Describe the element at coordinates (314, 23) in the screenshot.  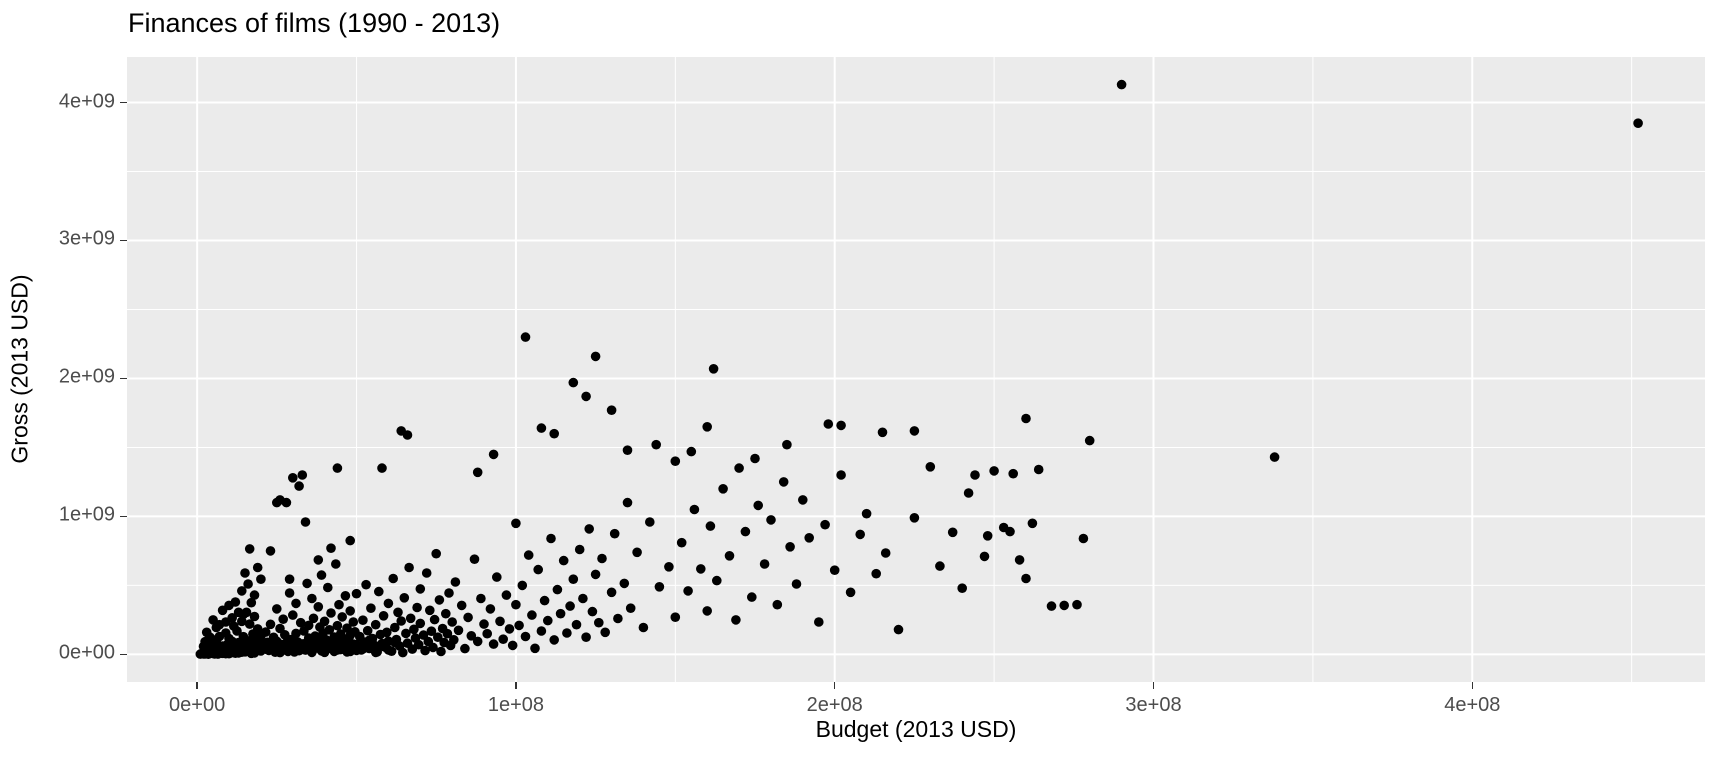
I see `chart-title: Finances of films (1990 - 2013)` at that location.